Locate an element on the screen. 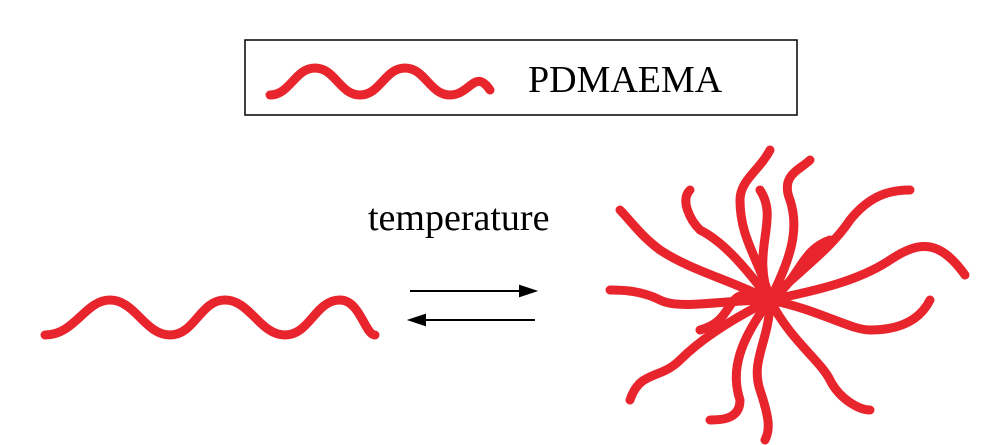 The image size is (998, 445). equilibrium-arrows is located at coordinates (472, 305).